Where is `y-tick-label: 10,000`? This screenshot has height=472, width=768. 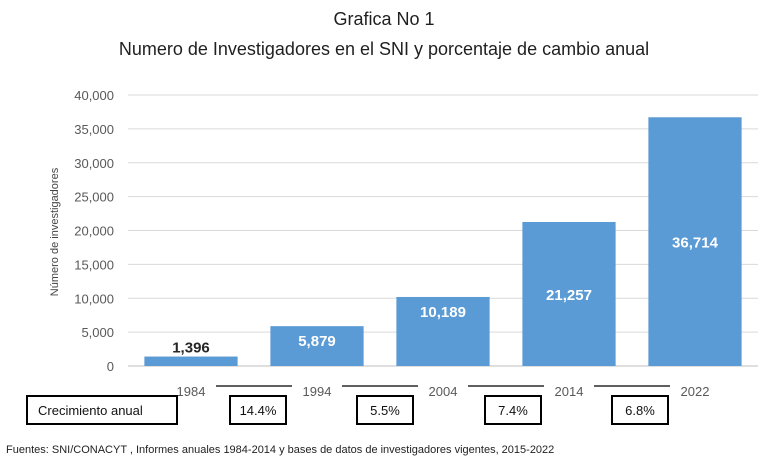
y-tick-label: 10,000 is located at coordinates (94, 298).